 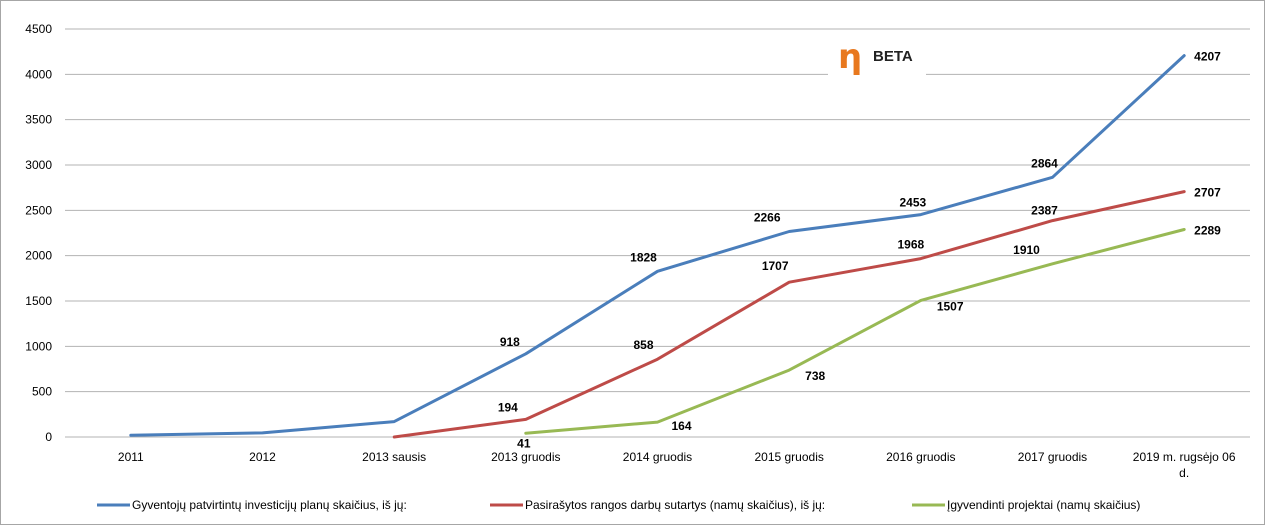 What do you see at coordinates (524, 443) in the screenshot?
I see `data-label: 41` at bounding box center [524, 443].